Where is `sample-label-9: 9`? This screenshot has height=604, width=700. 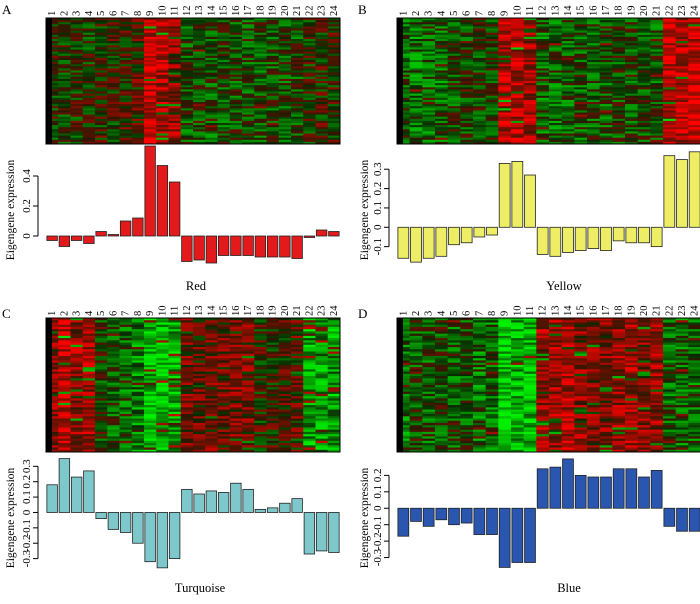 sample-label-9: 9 is located at coordinates (150, 313).